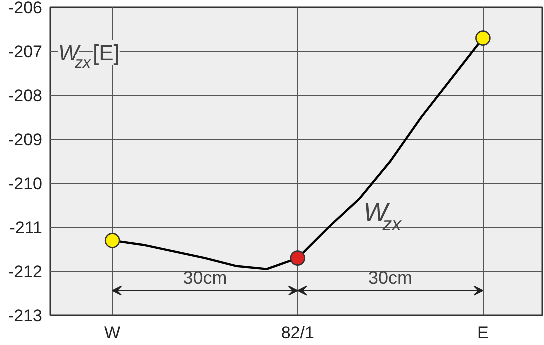  I want to click on y-tick-label: -206, so click(25, 9).